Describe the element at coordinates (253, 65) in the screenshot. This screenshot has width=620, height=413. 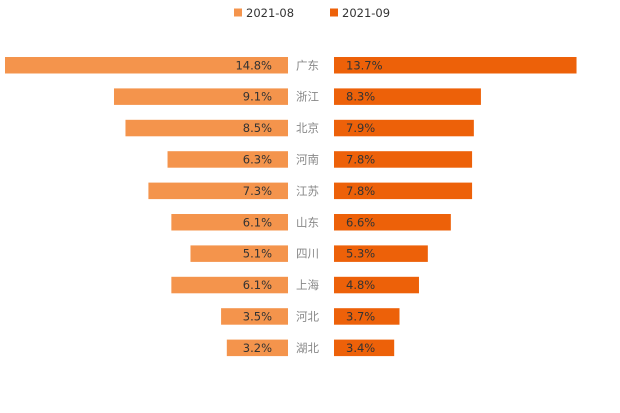
I see `data-label-left: 14.8%` at that location.